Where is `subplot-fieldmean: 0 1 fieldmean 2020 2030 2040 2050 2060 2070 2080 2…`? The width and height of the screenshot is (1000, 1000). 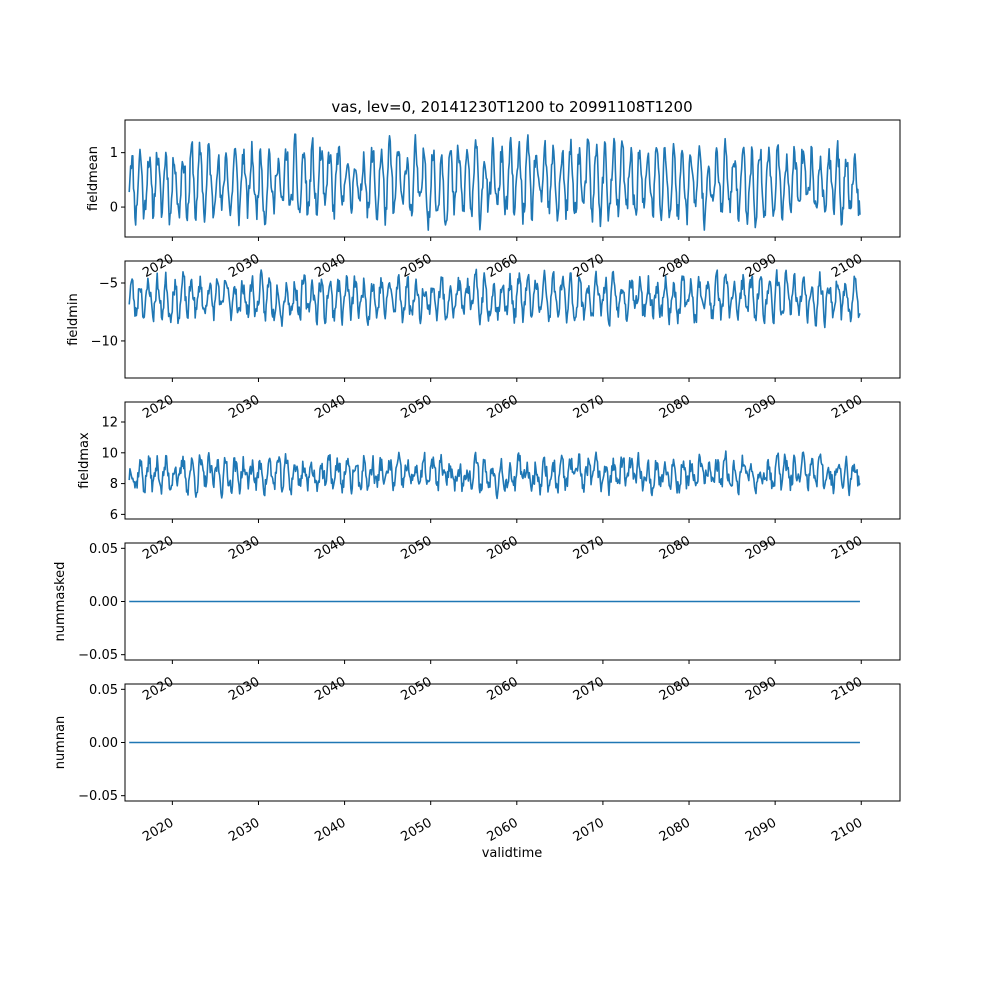
subplot-fieldmean: 0 1 fieldmean 2020 2030 2040 2050 2060 2070 2080 2… is located at coordinates (493, 200).